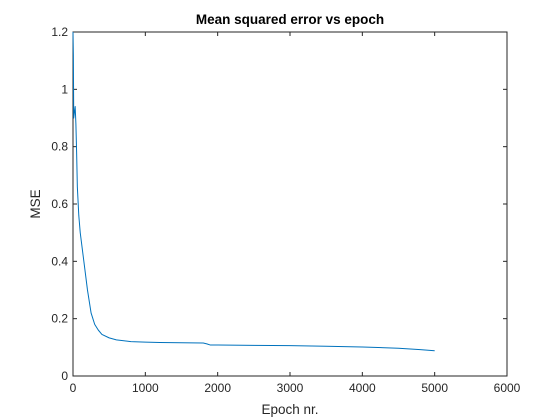 Image resolution: width=560 pixels, height=420 pixels. What do you see at coordinates (59, 319) in the screenshot?
I see `y-tick-label: 0.2` at bounding box center [59, 319].